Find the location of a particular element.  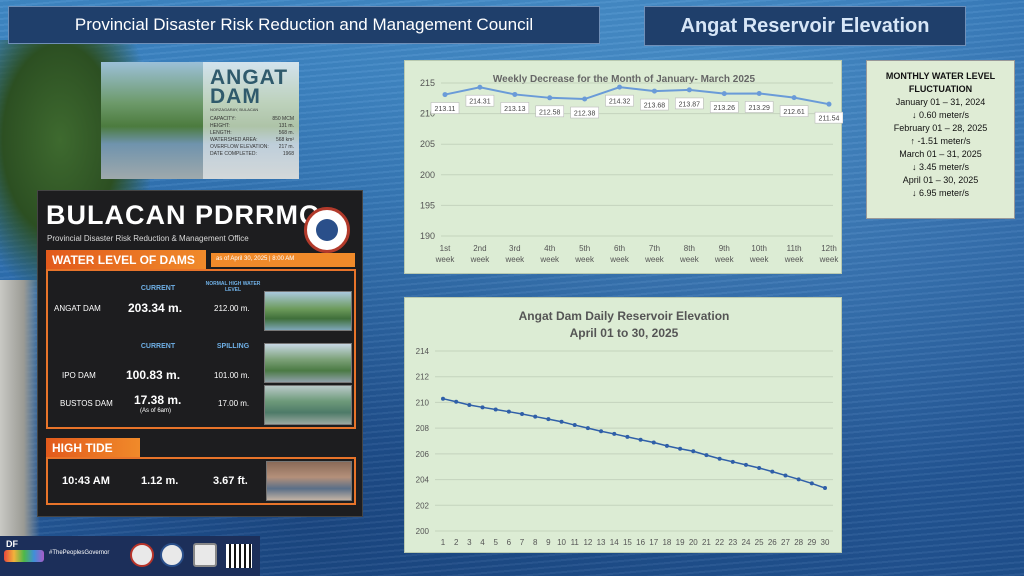

y-tick-label: 195 is located at coordinates (427, 205).